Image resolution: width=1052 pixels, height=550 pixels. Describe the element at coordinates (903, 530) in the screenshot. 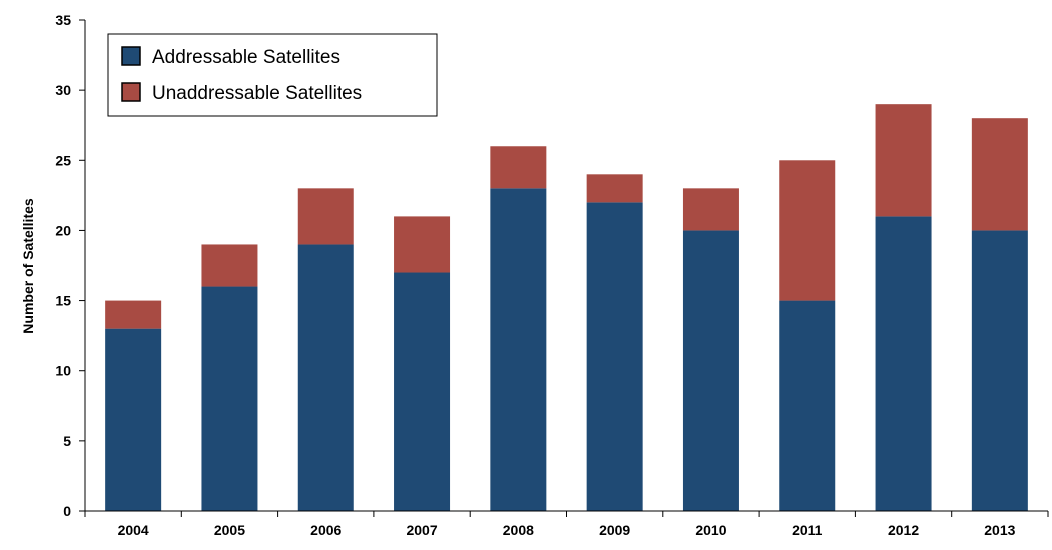

I see `x-tick-label-2012: 2012` at that location.